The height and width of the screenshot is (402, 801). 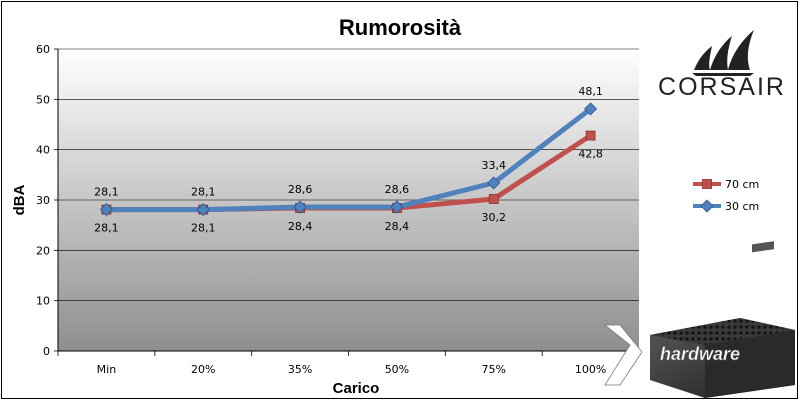 What do you see at coordinates (300, 226) in the screenshot?
I see `label-70cm-2: 28,4` at bounding box center [300, 226].